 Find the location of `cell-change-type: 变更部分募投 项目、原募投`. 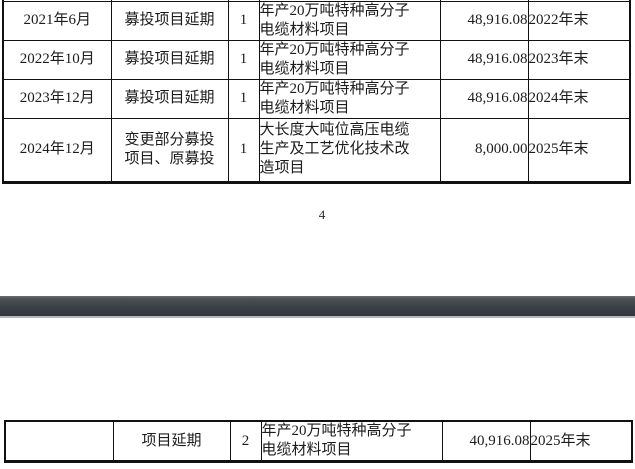

cell-change-type: 变更部分募投 项目、原募投 is located at coordinates (169, 150).